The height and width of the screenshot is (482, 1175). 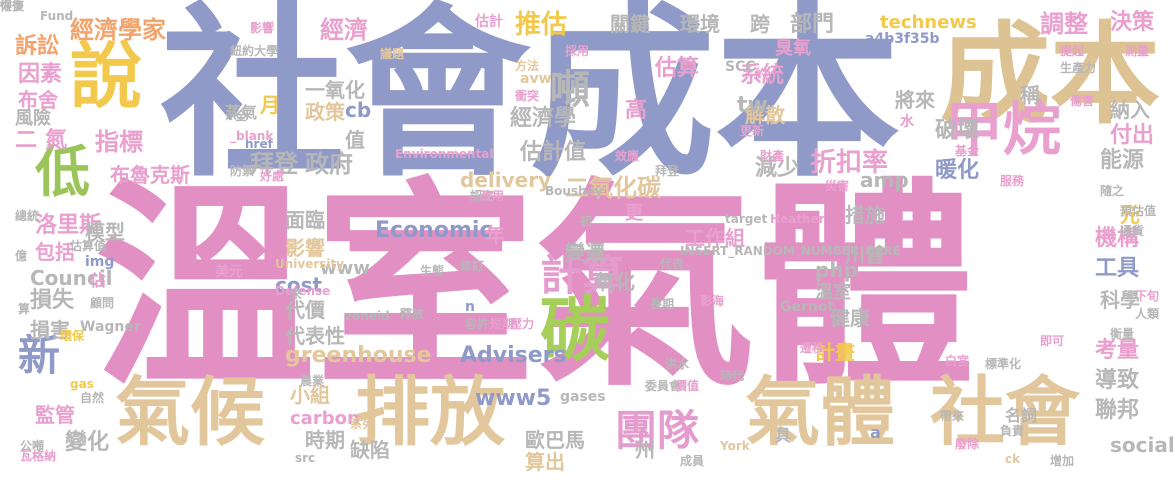 I want to click on cloud-word: University, so click(x=310, y=264).